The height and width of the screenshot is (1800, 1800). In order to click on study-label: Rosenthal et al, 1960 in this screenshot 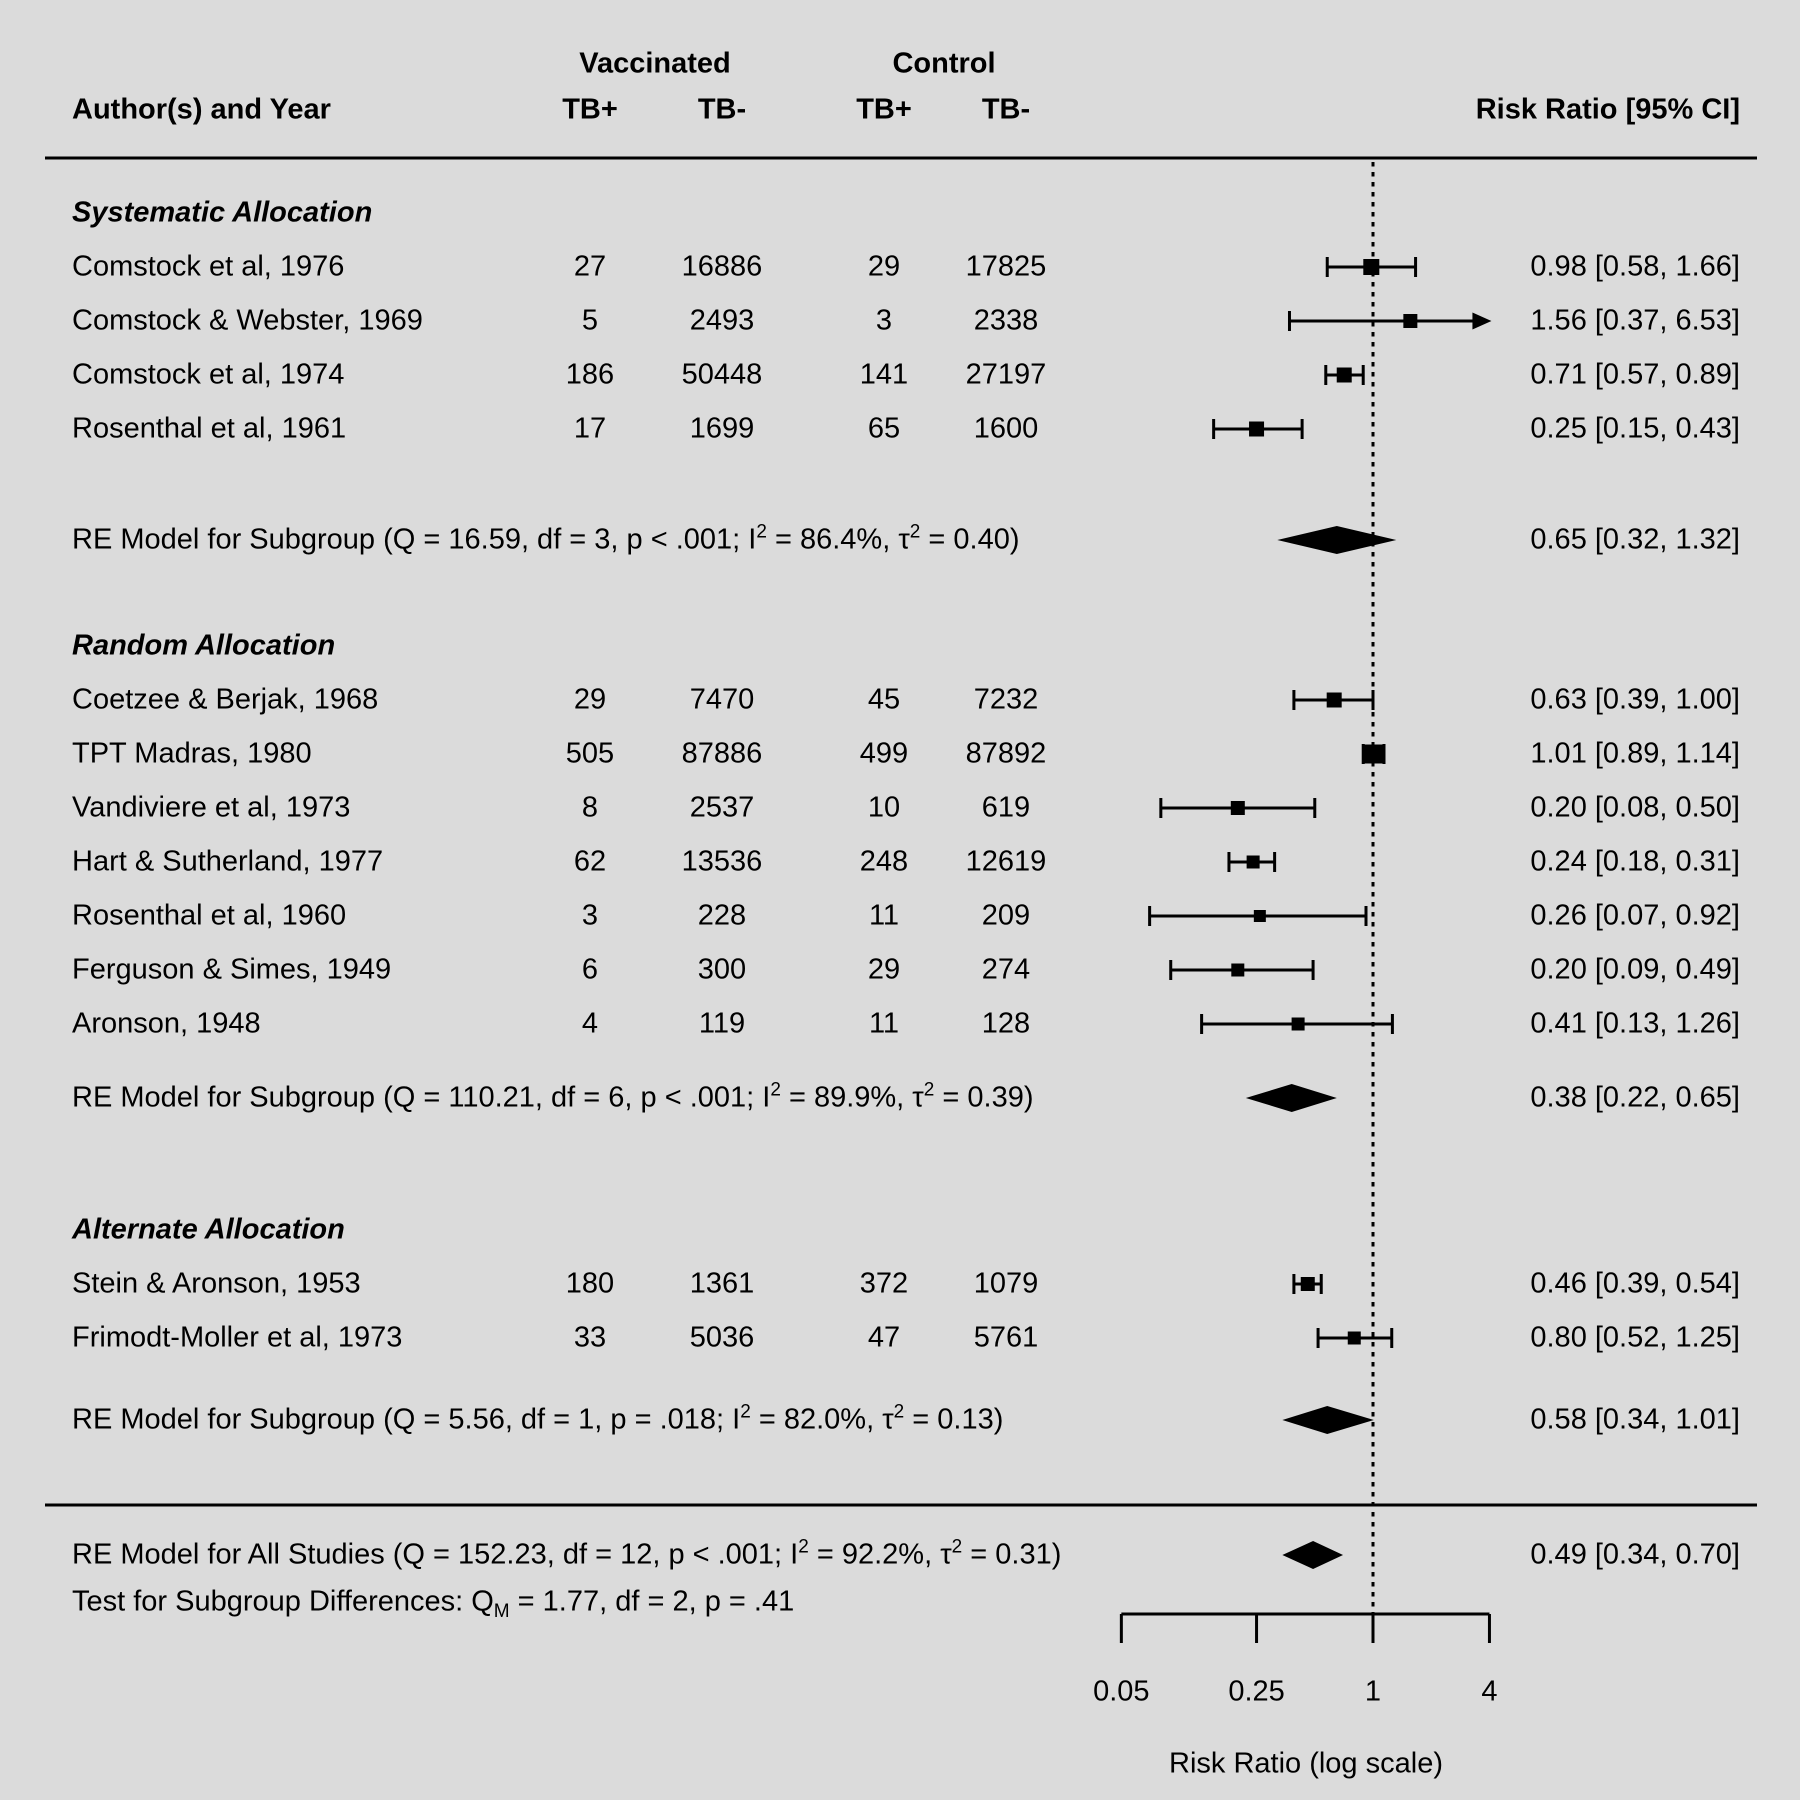, I will do `click(209, 915)`.